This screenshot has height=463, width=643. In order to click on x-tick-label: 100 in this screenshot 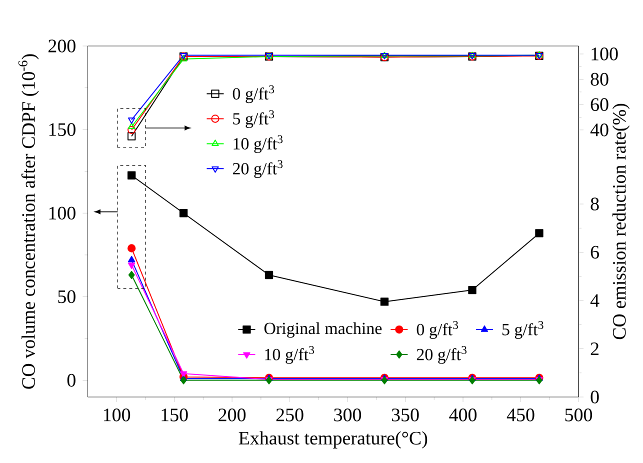, I will do `click(117, 415)`.